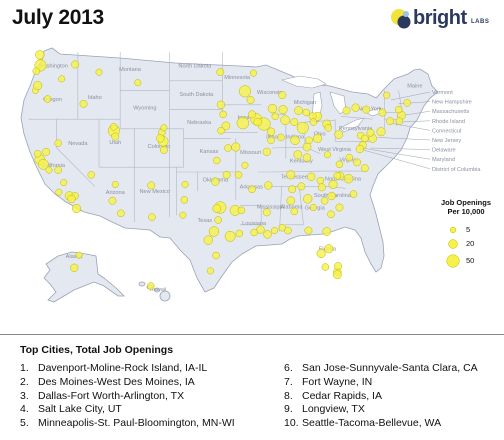 The image size is (504, 440). Describe the element at coordinates (123, 368) in the screenshot. I see `city-name: Davenport-Moline-Rock Island, IA-IL` at that location.